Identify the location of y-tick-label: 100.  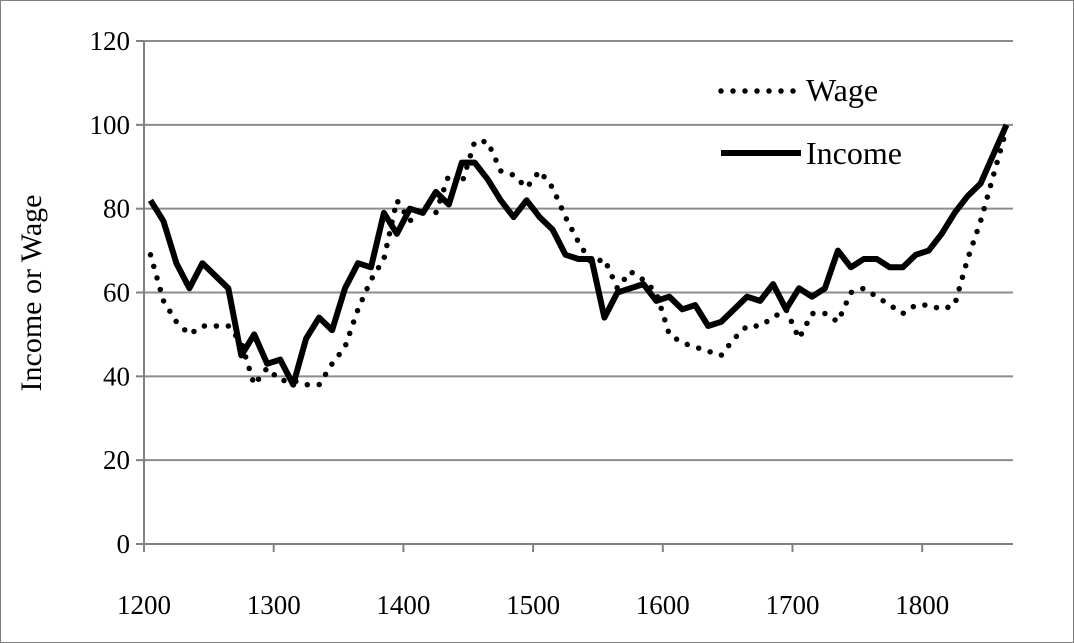
(110, 125).